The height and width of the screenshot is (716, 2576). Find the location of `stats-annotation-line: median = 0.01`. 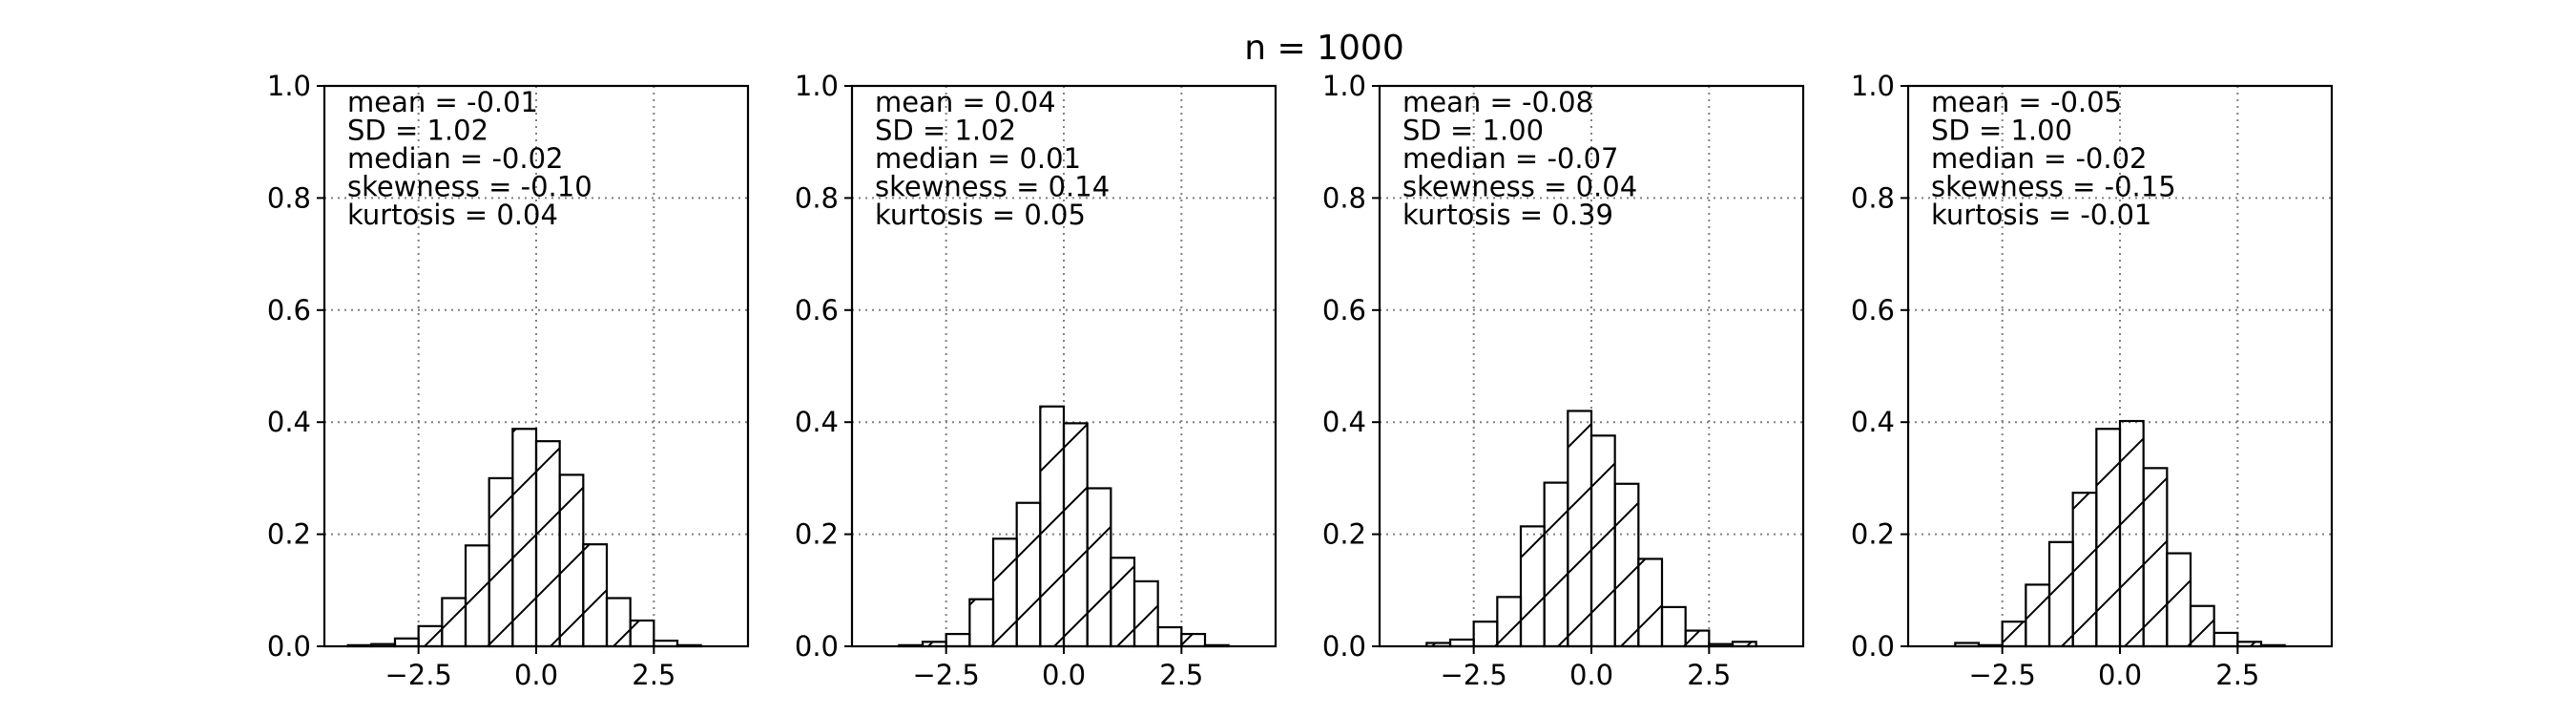

stats-annotation-line: median = 0.01 is located at coordinates (978, 158).